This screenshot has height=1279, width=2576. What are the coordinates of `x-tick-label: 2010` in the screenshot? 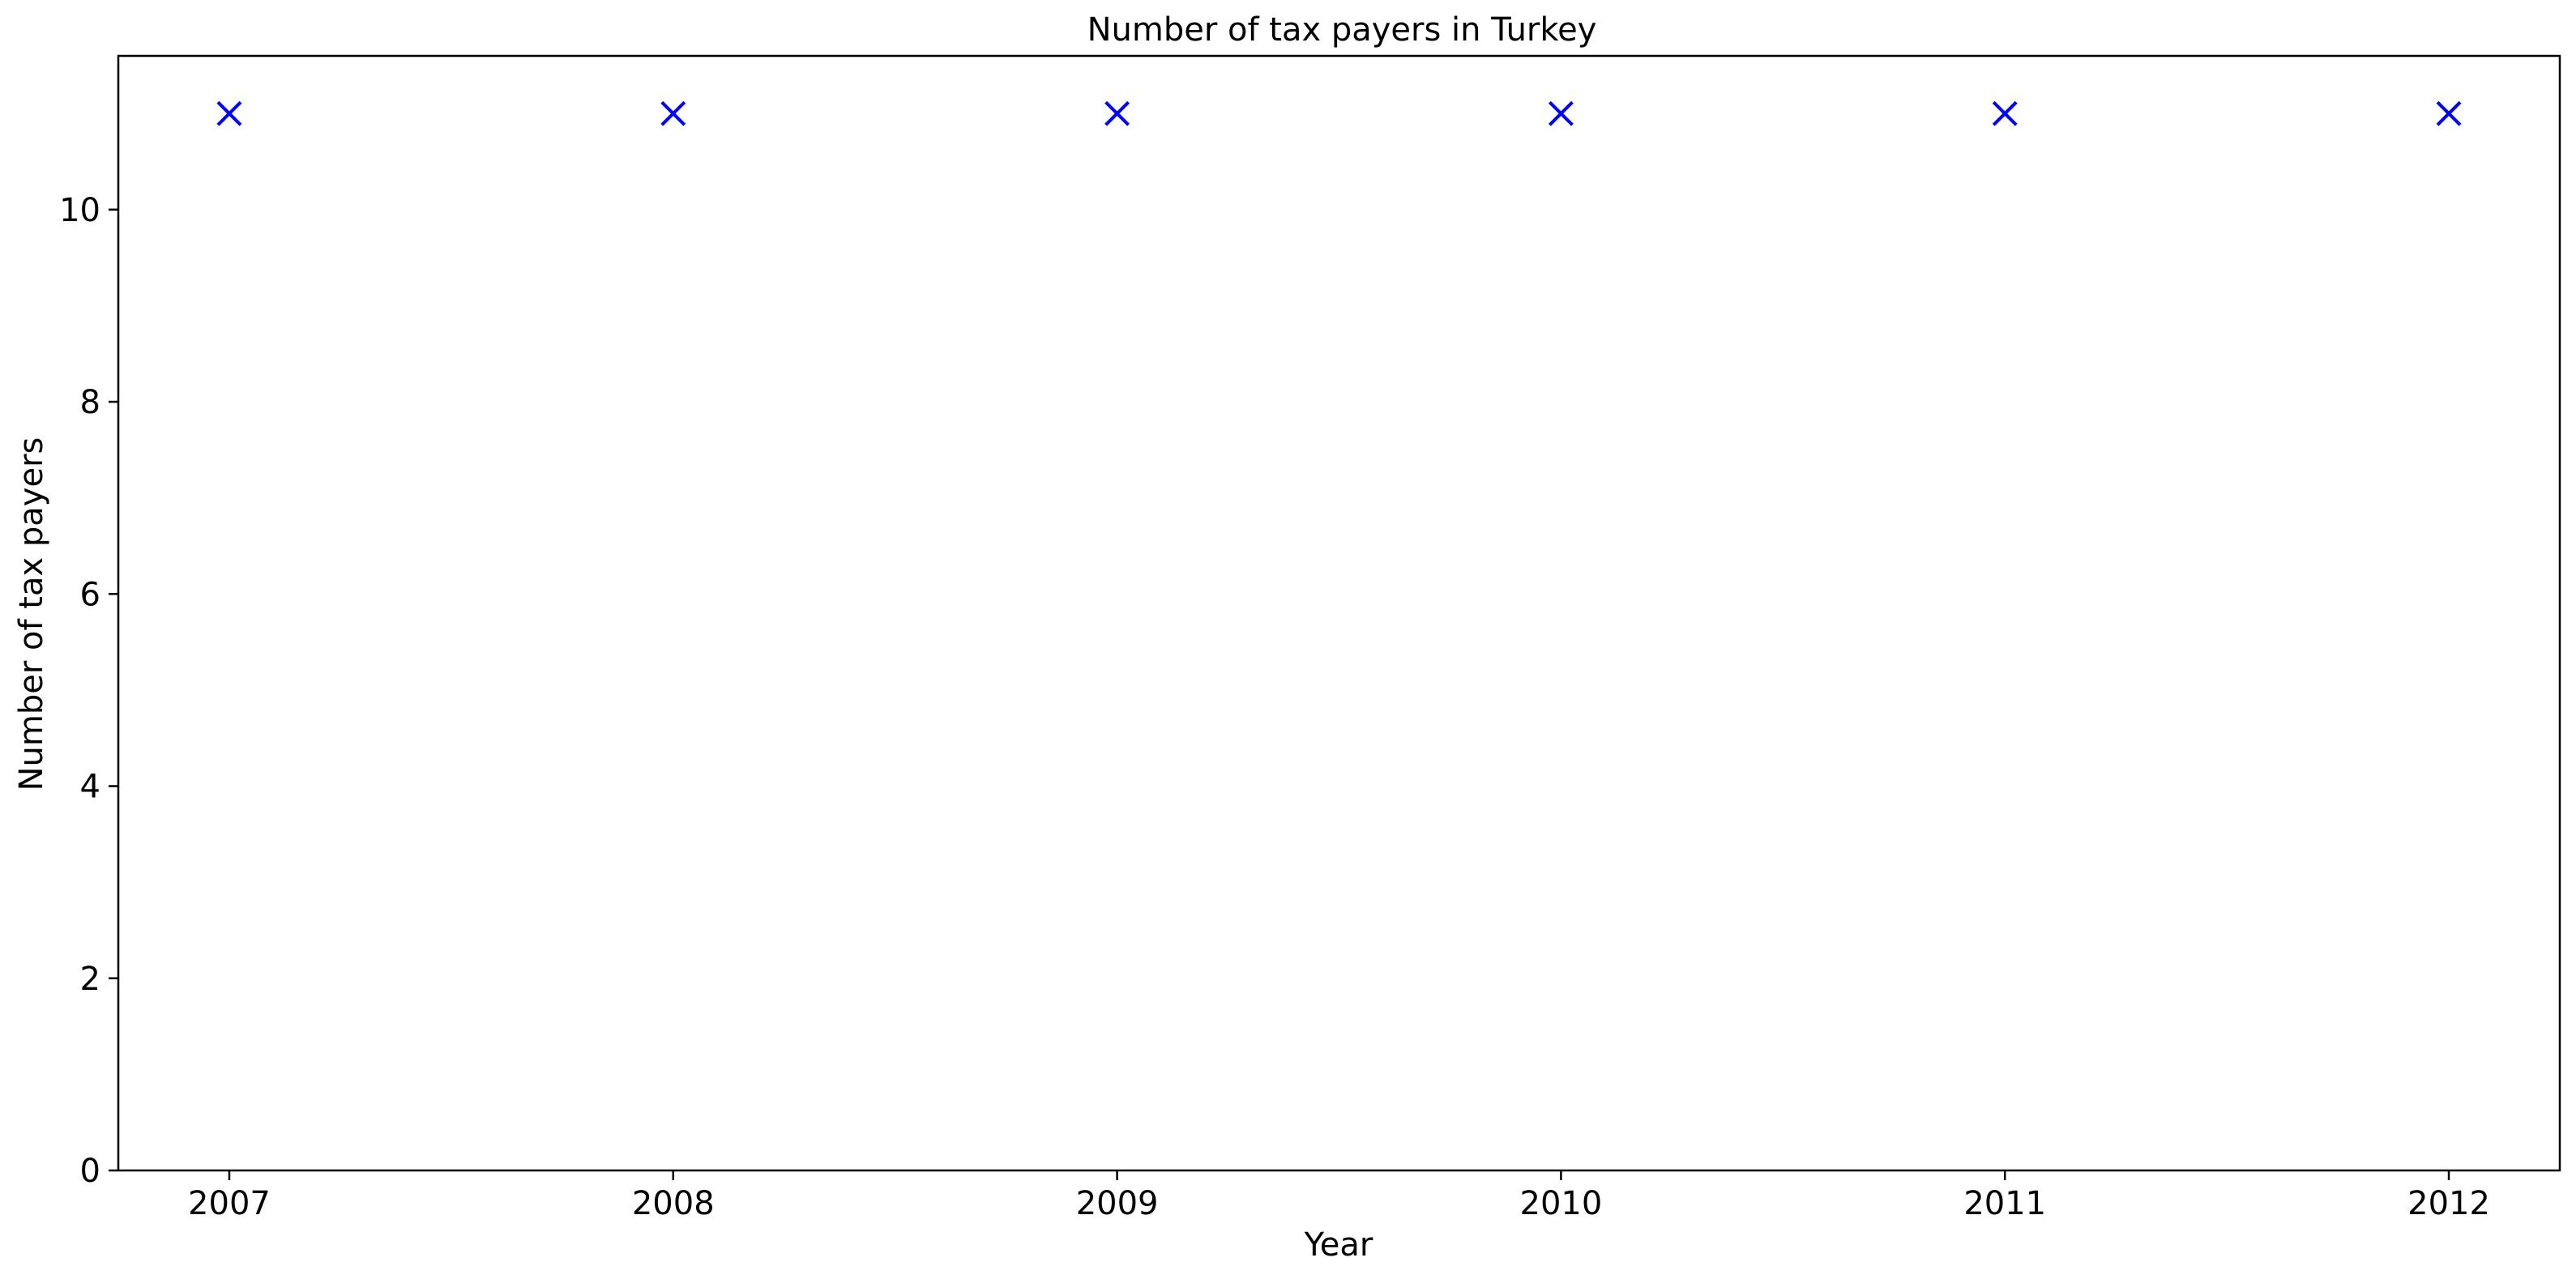 It's located at (1561, 1203).